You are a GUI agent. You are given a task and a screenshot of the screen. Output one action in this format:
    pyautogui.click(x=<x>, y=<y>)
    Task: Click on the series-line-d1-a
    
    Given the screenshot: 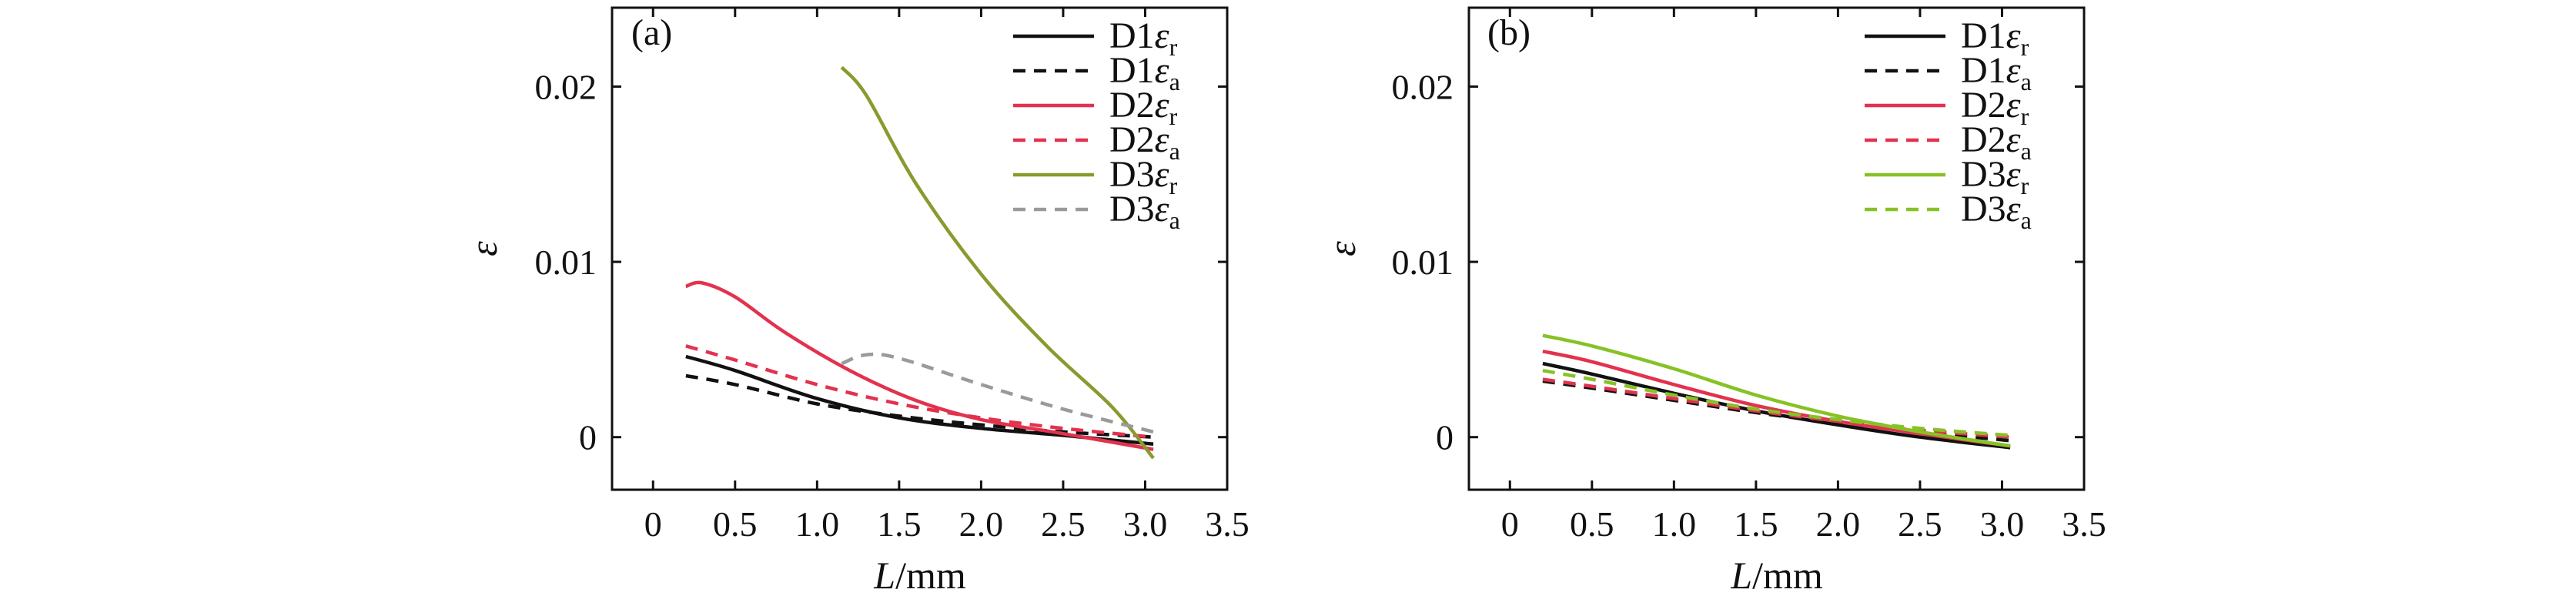 What is the action you would take?
    pyautogui.click(x=920, y=406)
    